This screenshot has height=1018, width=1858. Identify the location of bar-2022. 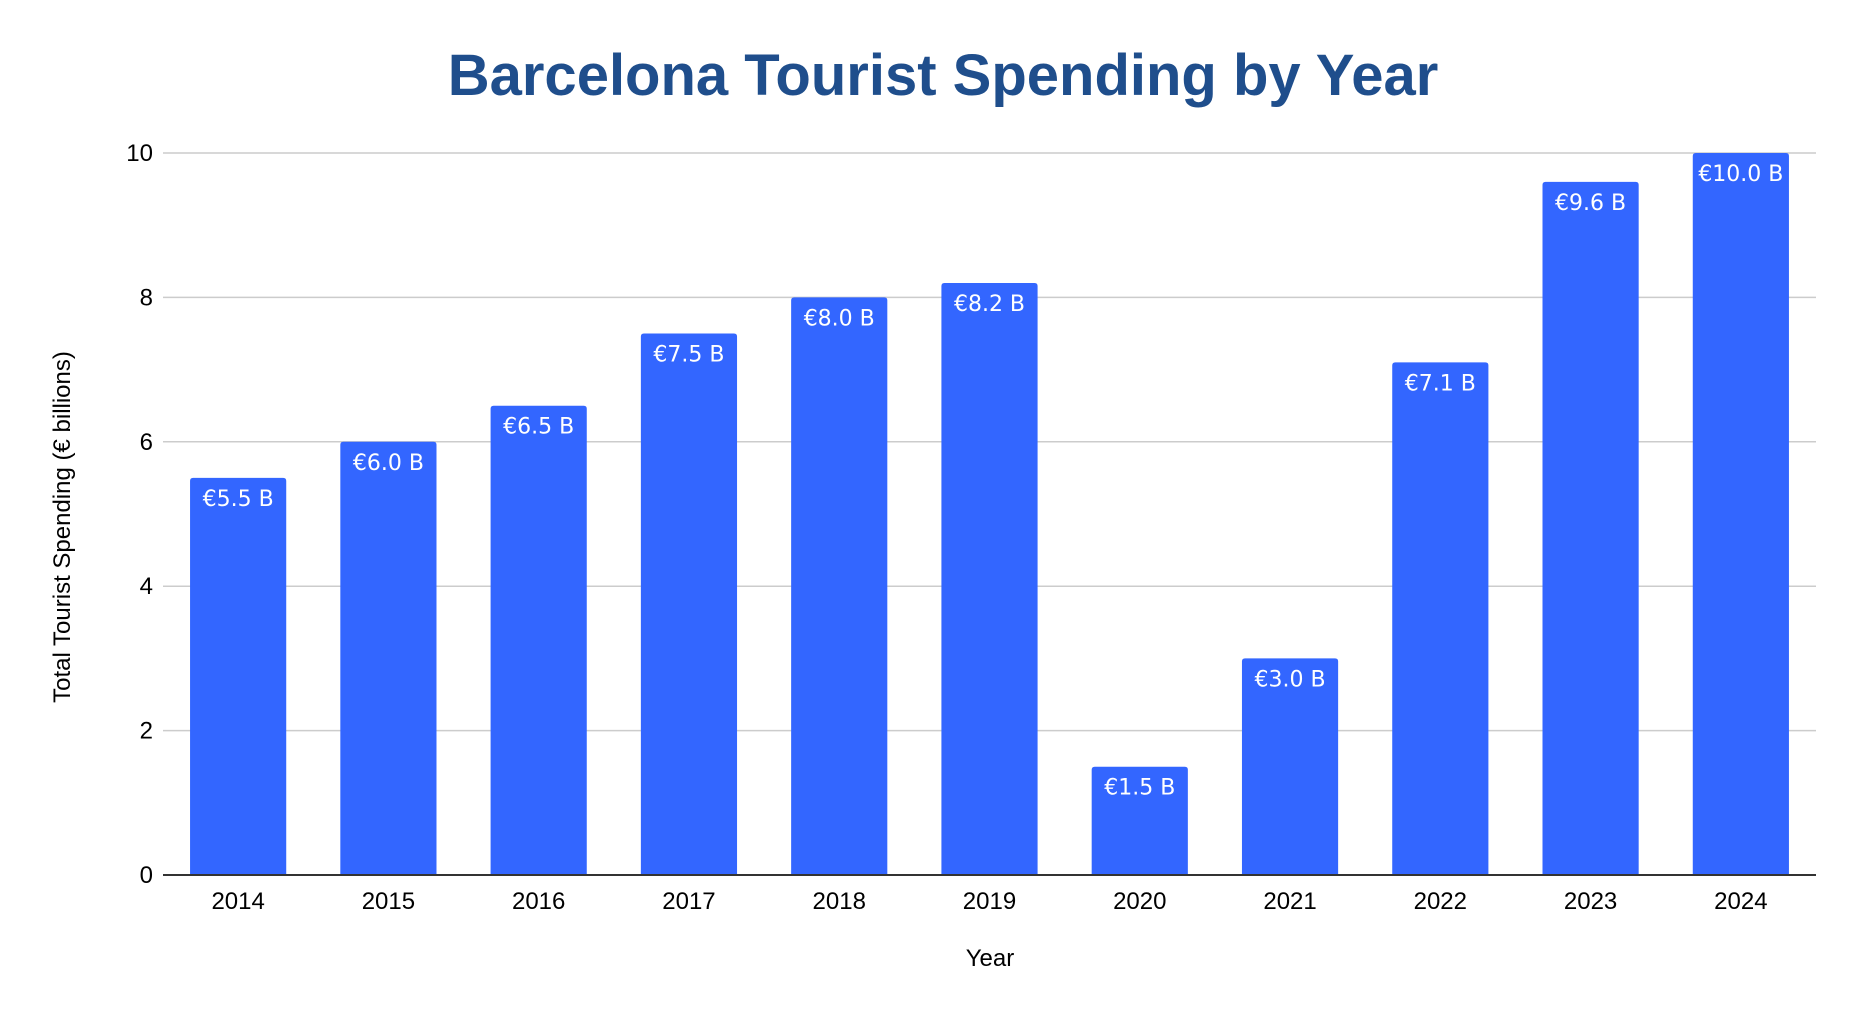
(1440, 618).